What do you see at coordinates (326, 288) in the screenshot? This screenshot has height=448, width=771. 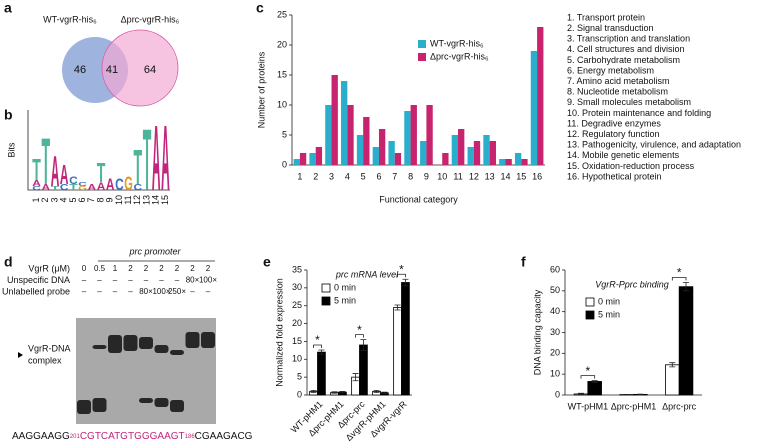 I see `legend-swatch` at bounding box center [326, 288].